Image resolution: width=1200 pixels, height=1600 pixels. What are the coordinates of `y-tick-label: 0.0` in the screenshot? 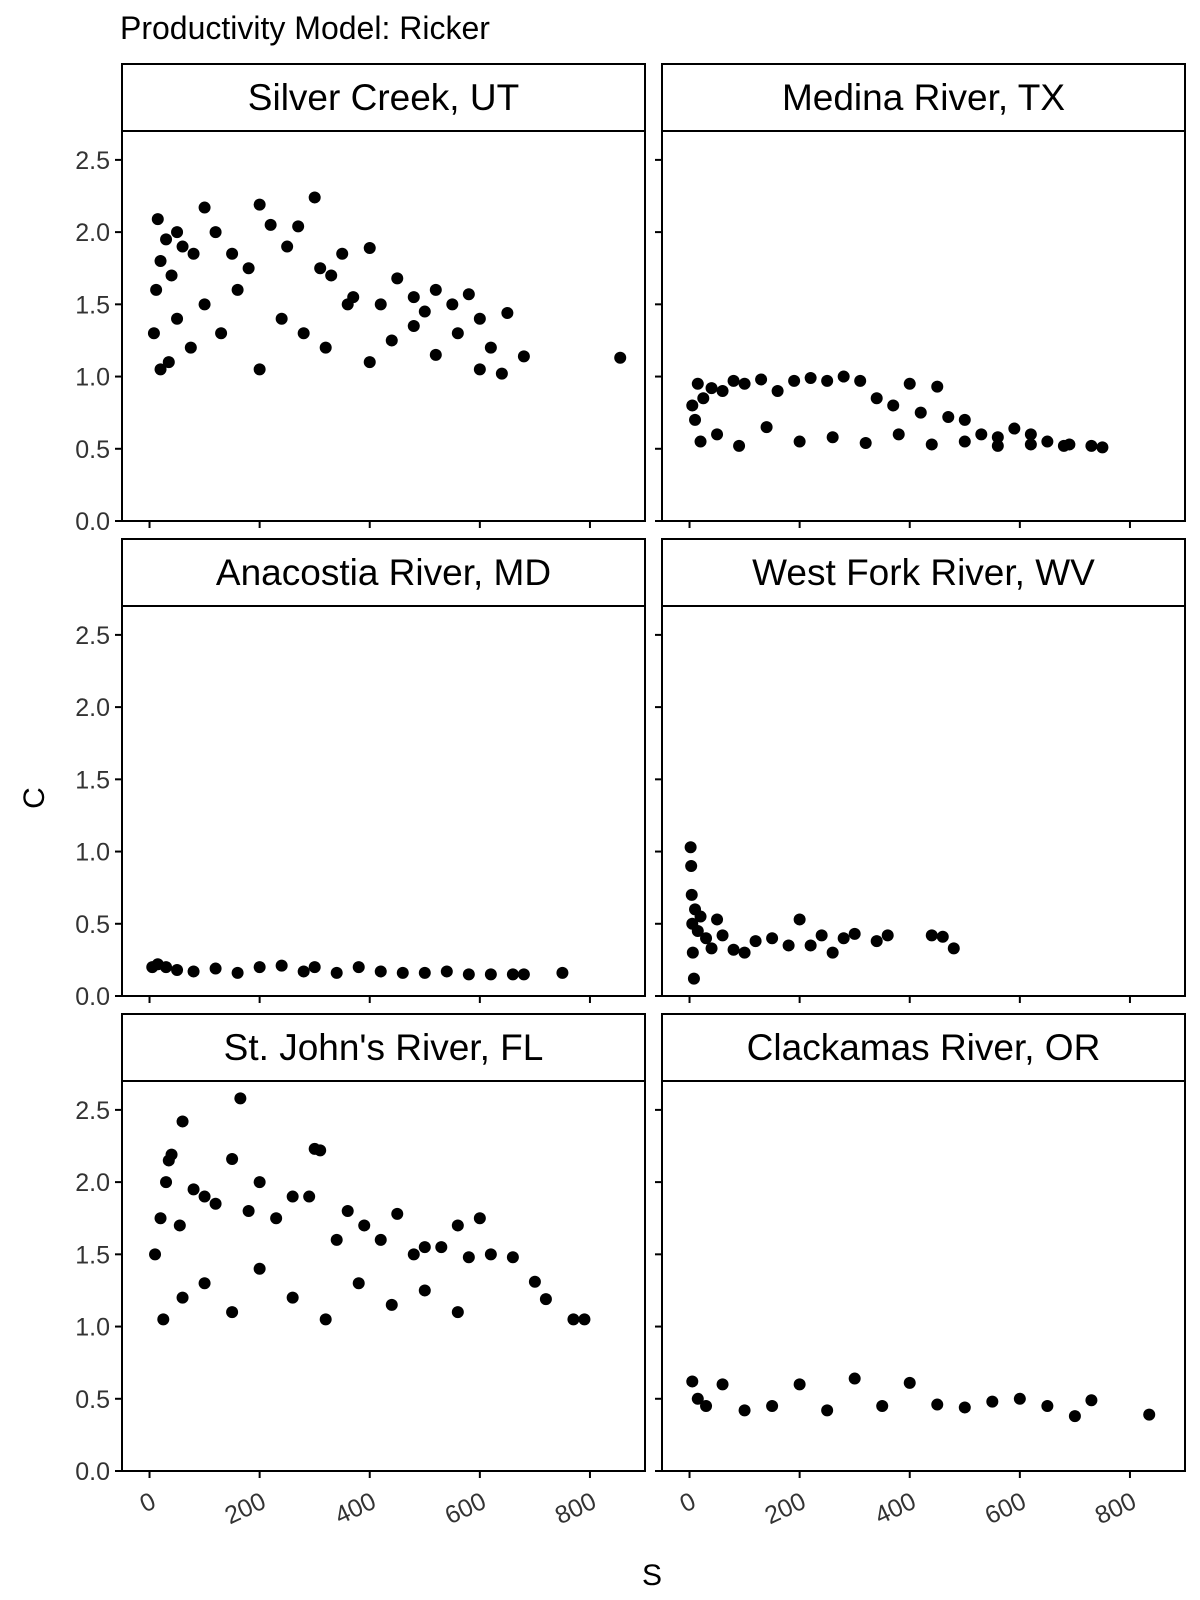 It's located at (92, 522).